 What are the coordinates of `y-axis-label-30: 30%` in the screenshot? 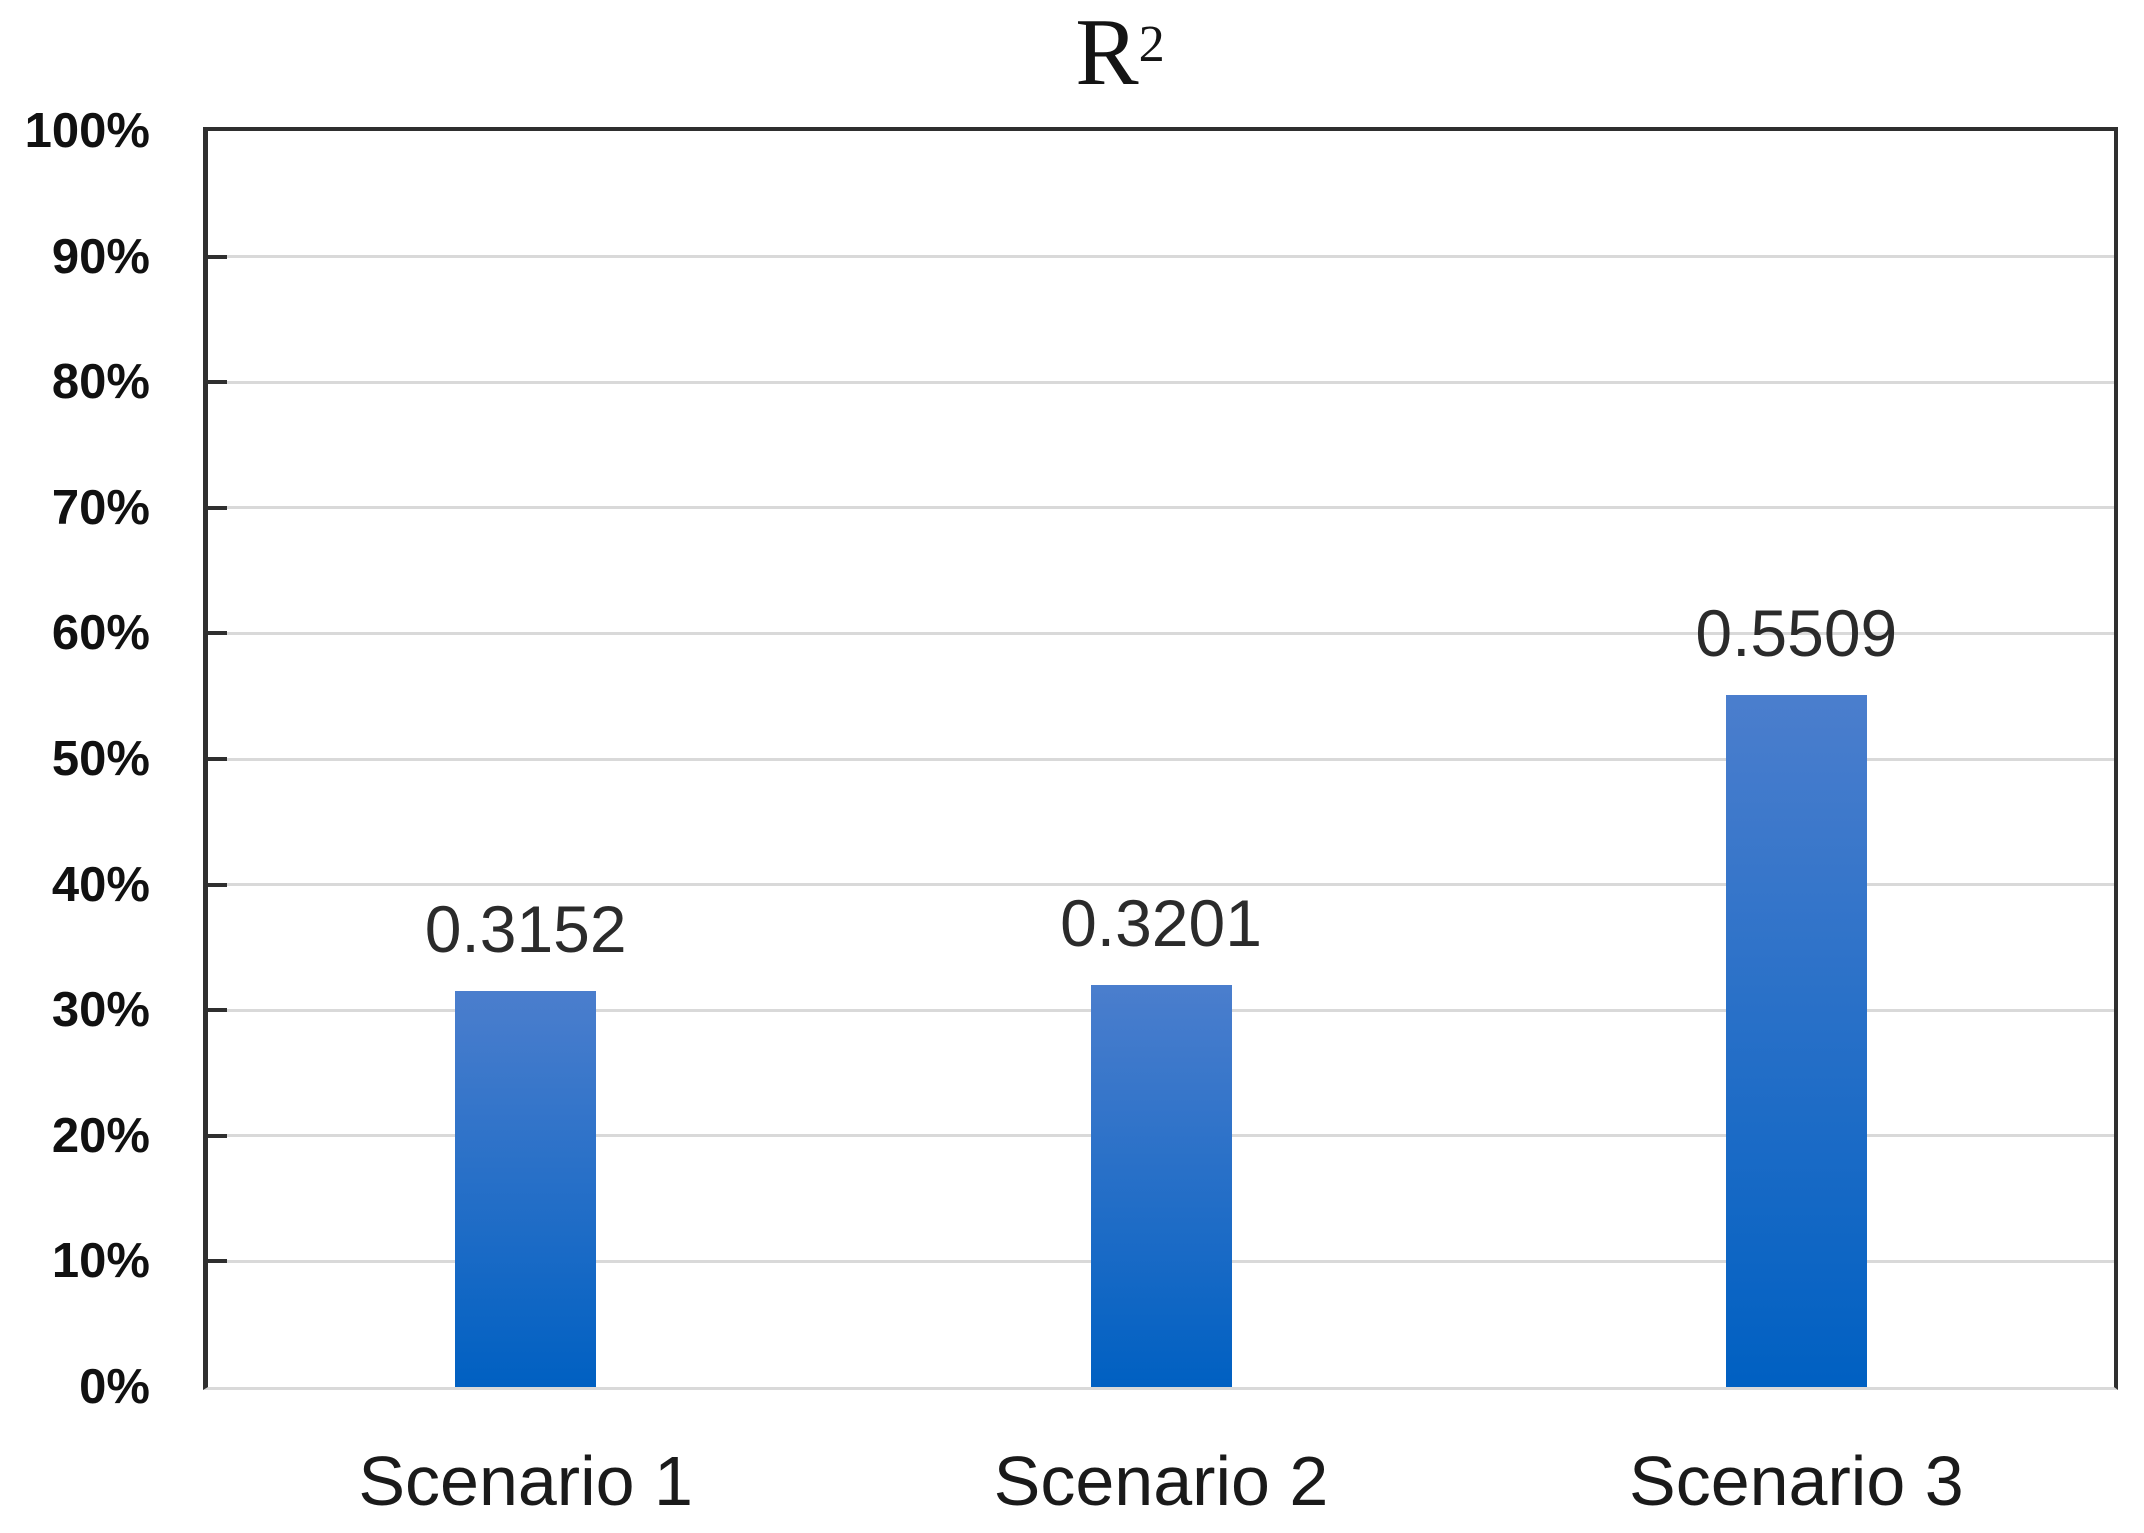 It's located at (100, 1010).